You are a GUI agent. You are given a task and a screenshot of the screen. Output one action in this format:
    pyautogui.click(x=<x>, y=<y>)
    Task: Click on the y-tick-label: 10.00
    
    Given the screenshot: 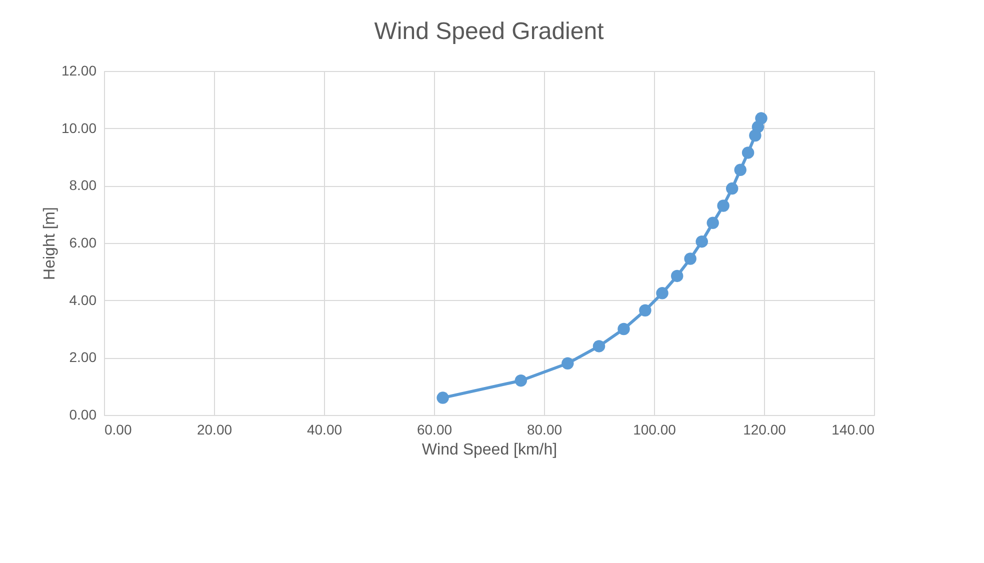 What is the action you would take?
    pyautogui.click(x=79, y=128)
    